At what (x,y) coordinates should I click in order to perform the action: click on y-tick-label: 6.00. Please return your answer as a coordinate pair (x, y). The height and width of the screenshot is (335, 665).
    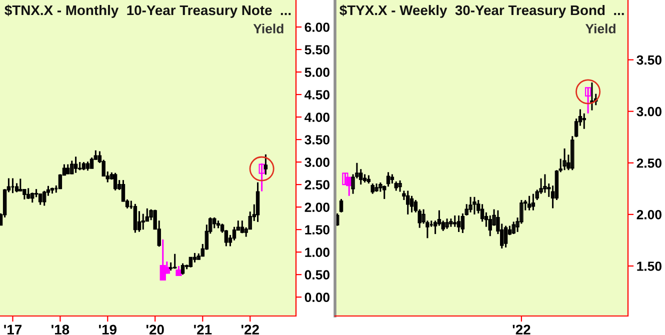
    Looking at the image, I should click on (317, 27).